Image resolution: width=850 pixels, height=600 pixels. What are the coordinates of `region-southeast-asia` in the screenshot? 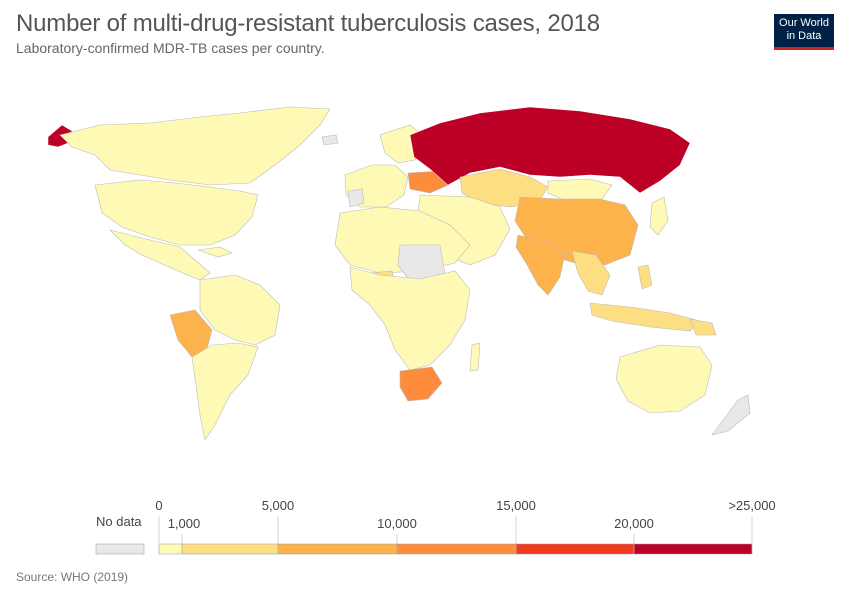 It's located at (591, 273).